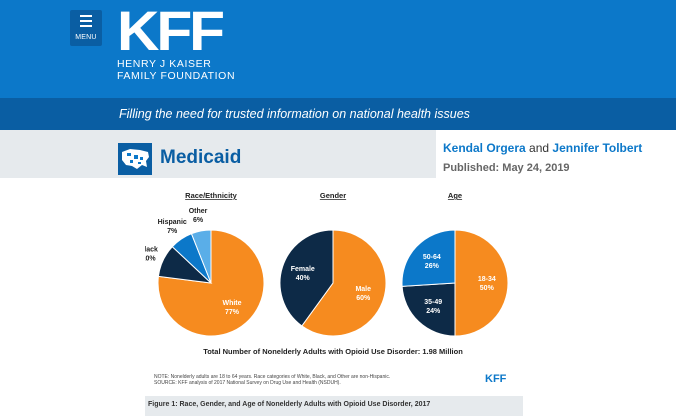 The image size is (676, 416). Describe the element at coordinates (433, 311) in the screenshot. I see `pie-2-value-35-49: 24%` at that location.